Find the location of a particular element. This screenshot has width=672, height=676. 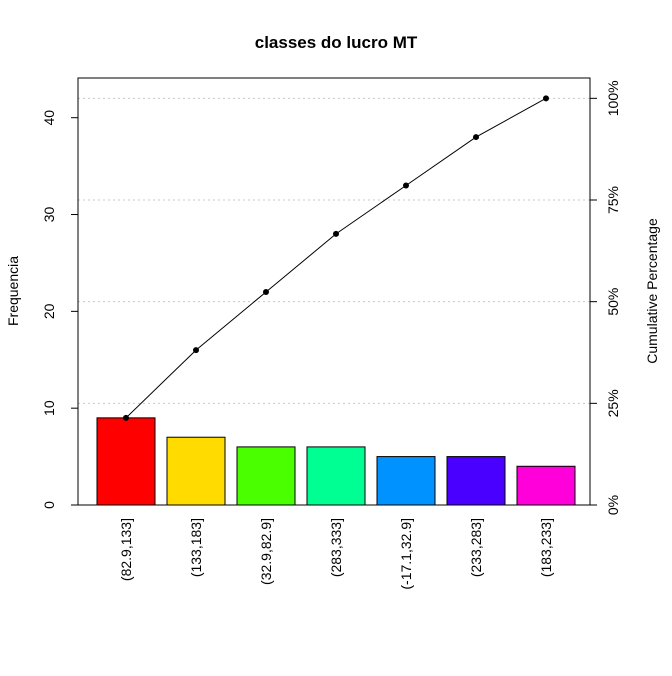

y-tick-label: 10 is located at coordinates (49, 408).